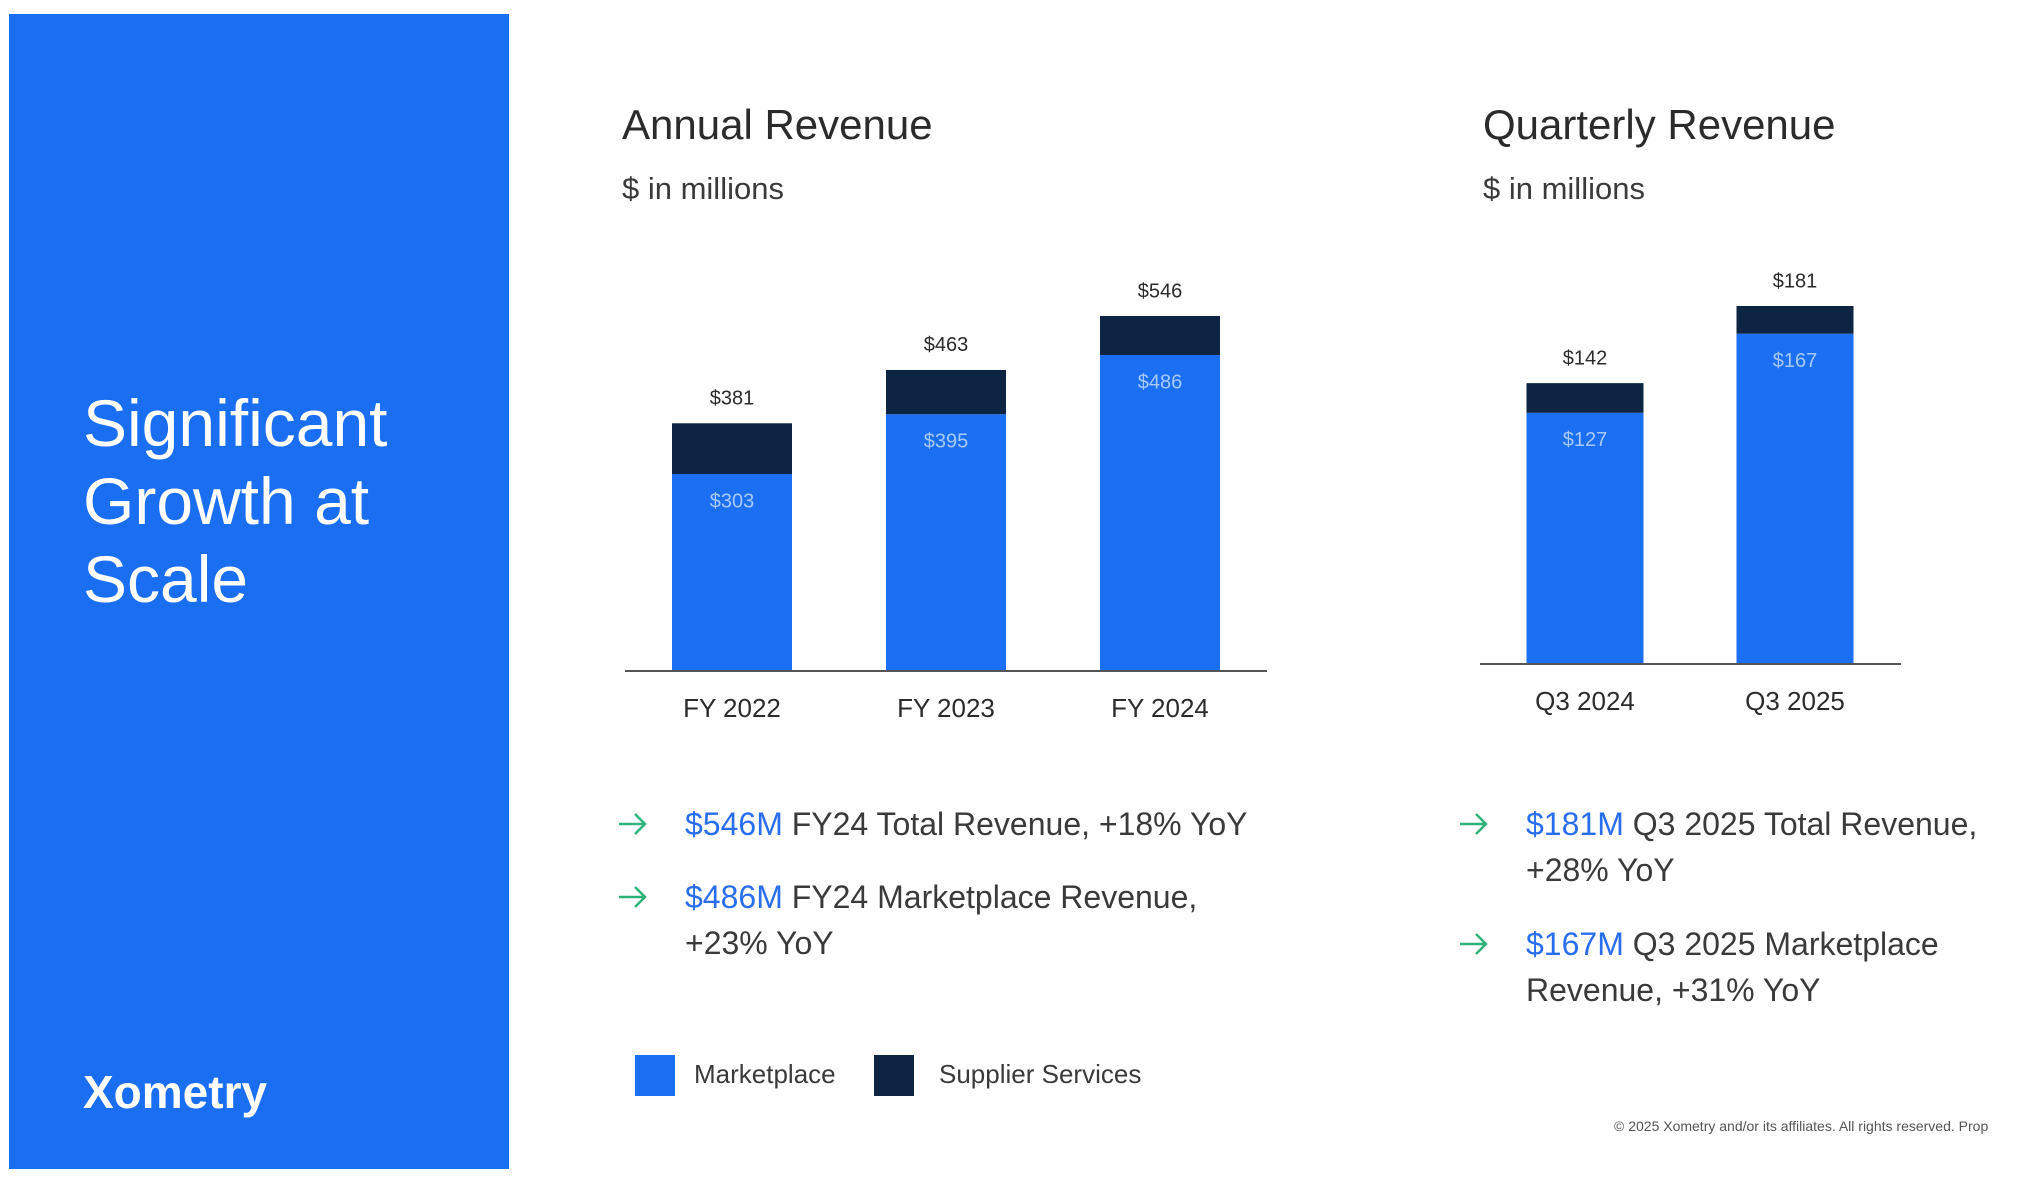 This screenshot has height=1178, width=2042. What do you see at coordinates (1795, 281) in the screenshot?
I see `total-label: $181` at bounding box center [1795, 281].